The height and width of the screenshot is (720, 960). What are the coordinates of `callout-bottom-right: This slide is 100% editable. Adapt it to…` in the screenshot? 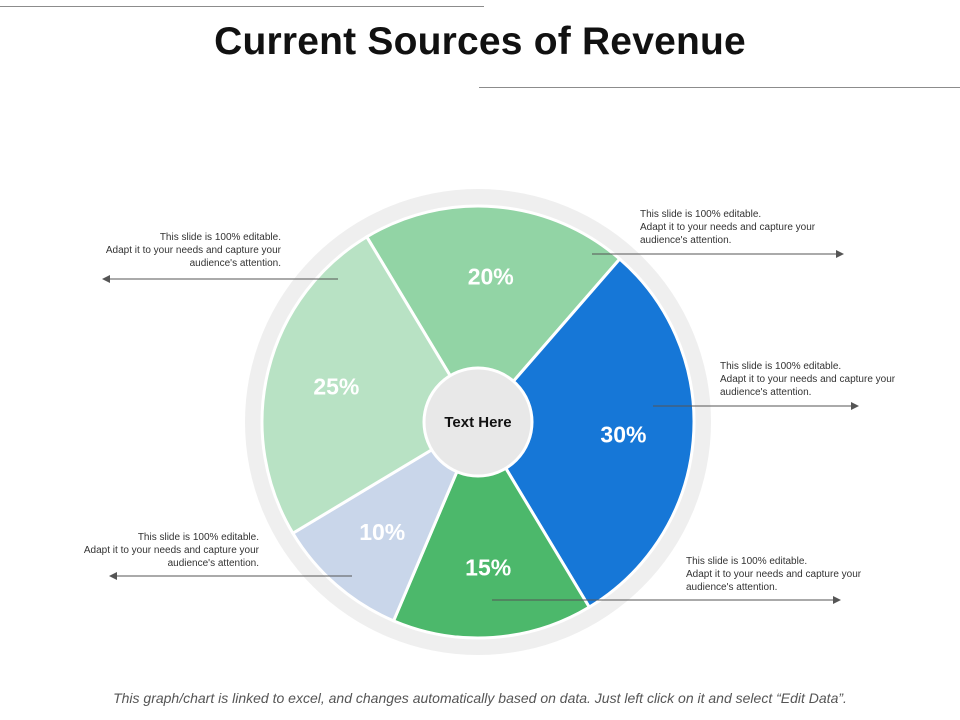 It's located at (801, 574).